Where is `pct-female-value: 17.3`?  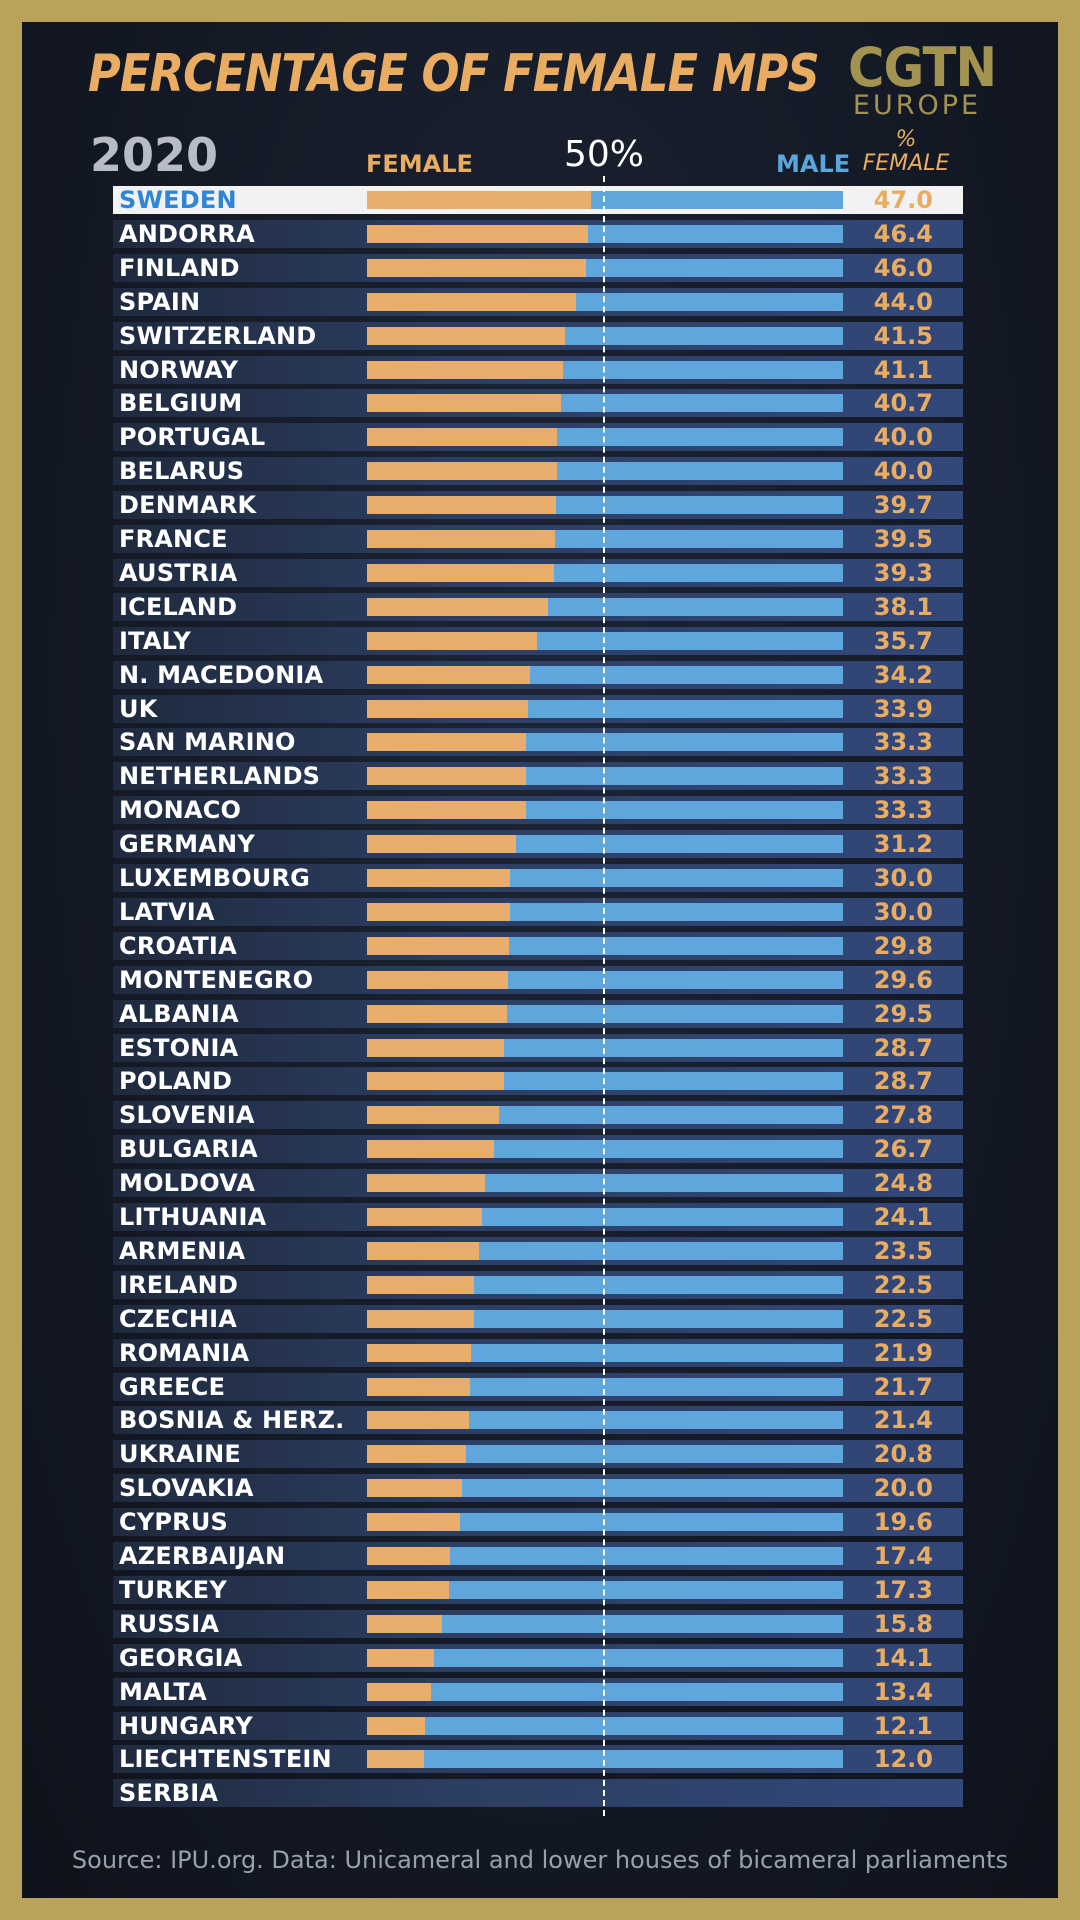 pct-female-value: 17.3 is located at coordinates (903, 1589).